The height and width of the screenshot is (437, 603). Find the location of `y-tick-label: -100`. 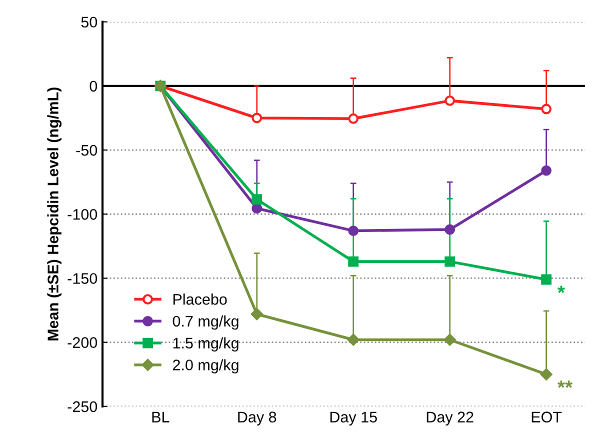

y-tick-label: -100 is located at coordinates (83, 214).